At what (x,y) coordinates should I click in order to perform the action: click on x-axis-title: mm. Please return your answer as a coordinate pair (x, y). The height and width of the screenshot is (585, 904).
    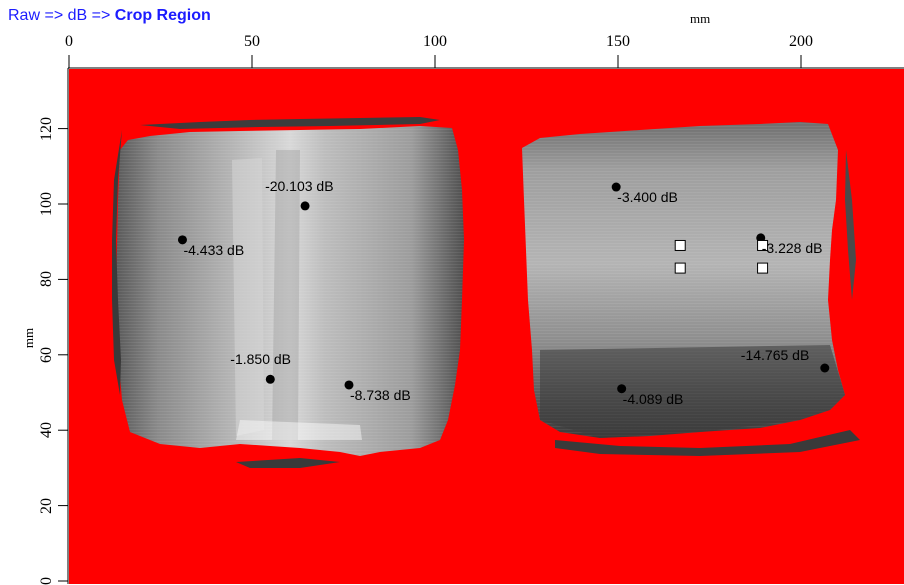
    Looking at the image, I should click on (700, 18).